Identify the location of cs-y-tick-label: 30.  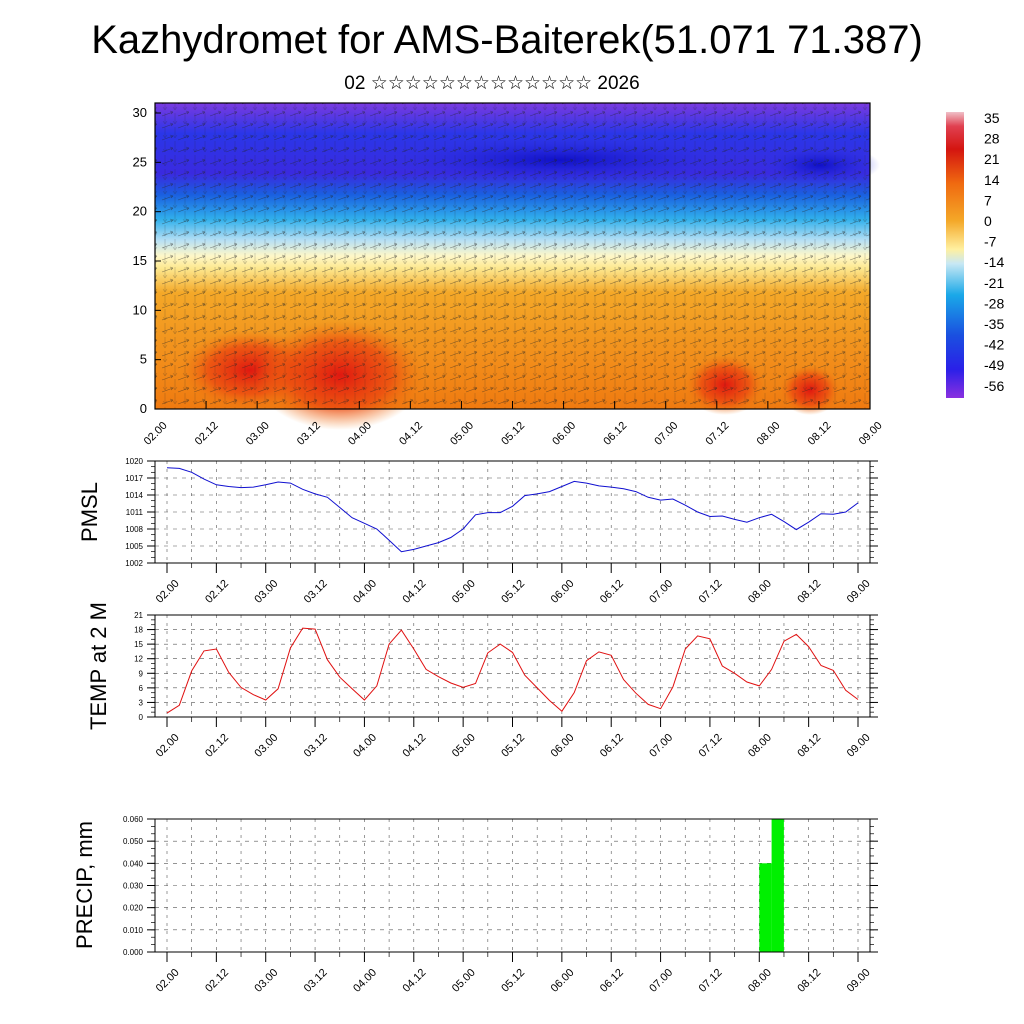
(140, 112).